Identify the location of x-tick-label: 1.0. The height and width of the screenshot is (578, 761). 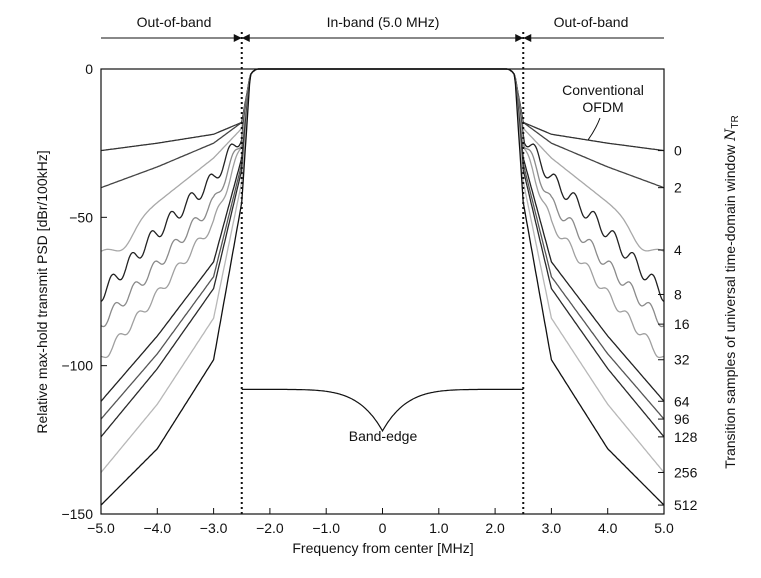
(439, 528).